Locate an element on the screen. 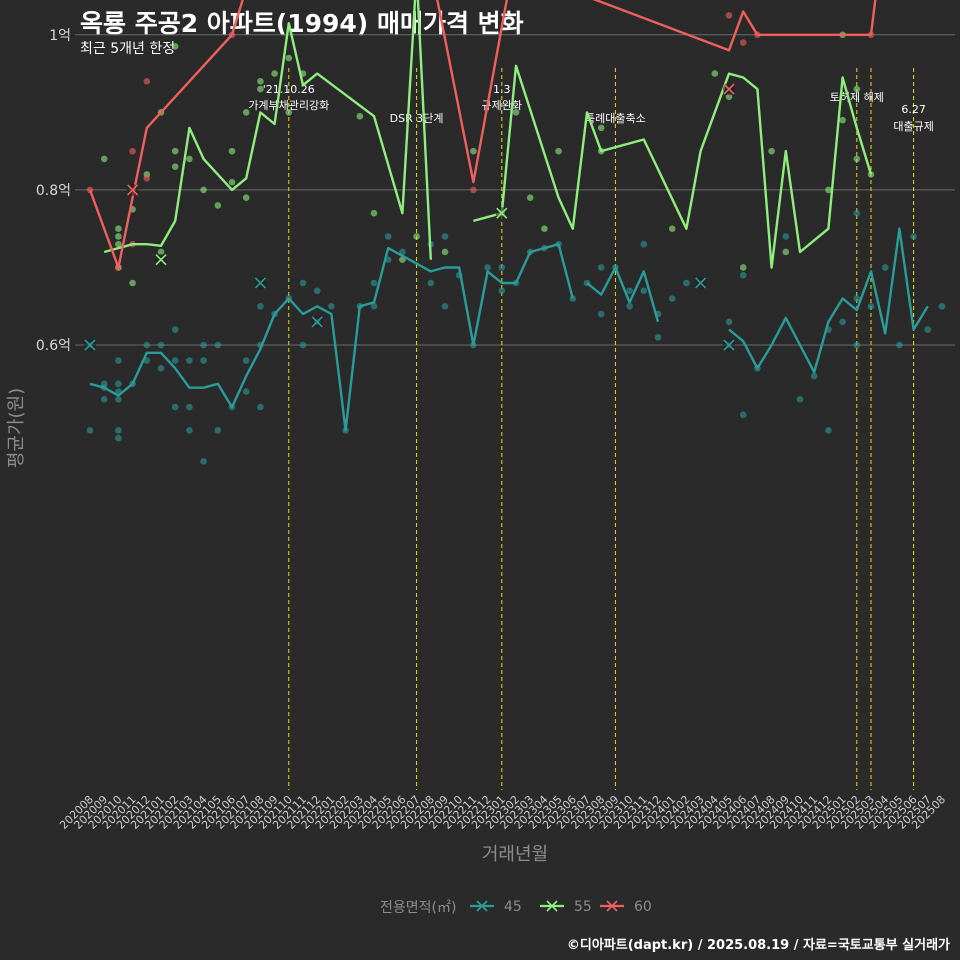 The image size is (960, 960). legend-label-60: 60 is located at coordinates (643, 907).